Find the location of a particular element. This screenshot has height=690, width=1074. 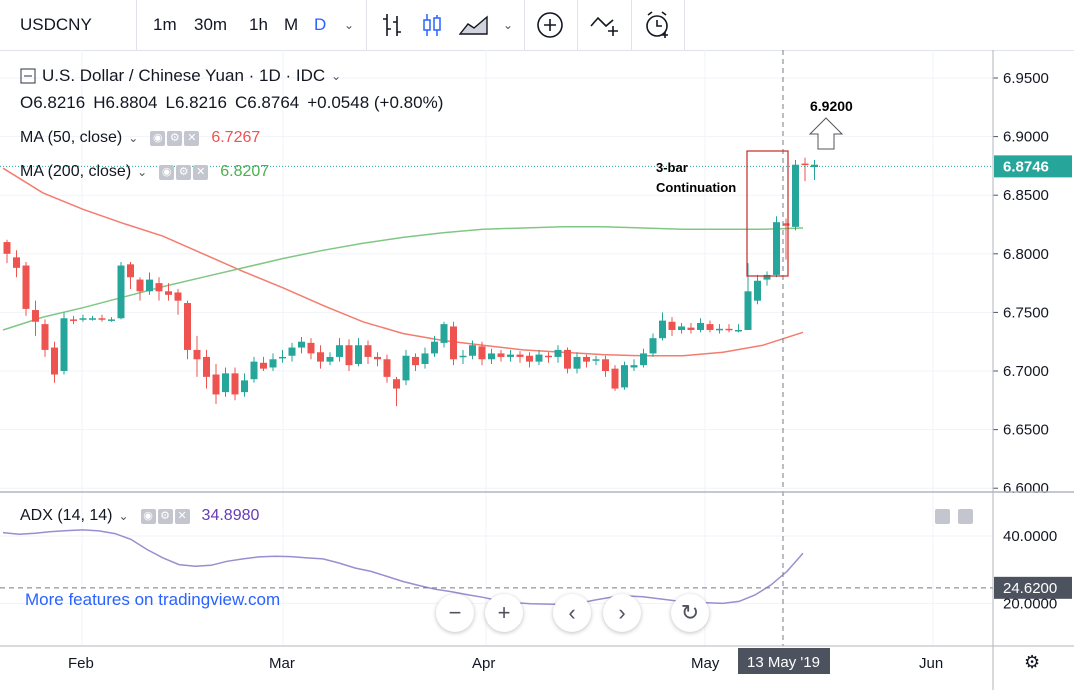

pane-down-icon is located at coordinates (965, 516).